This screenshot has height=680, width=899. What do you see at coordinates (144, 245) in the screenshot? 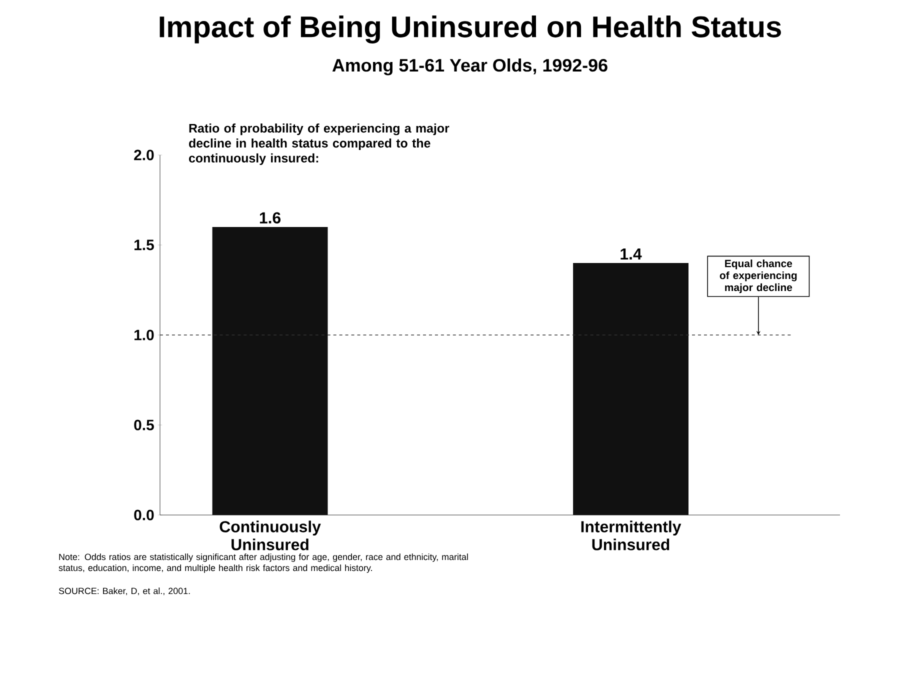
I see `y-tick-label: 1.5` at bounding box center [144, 245].